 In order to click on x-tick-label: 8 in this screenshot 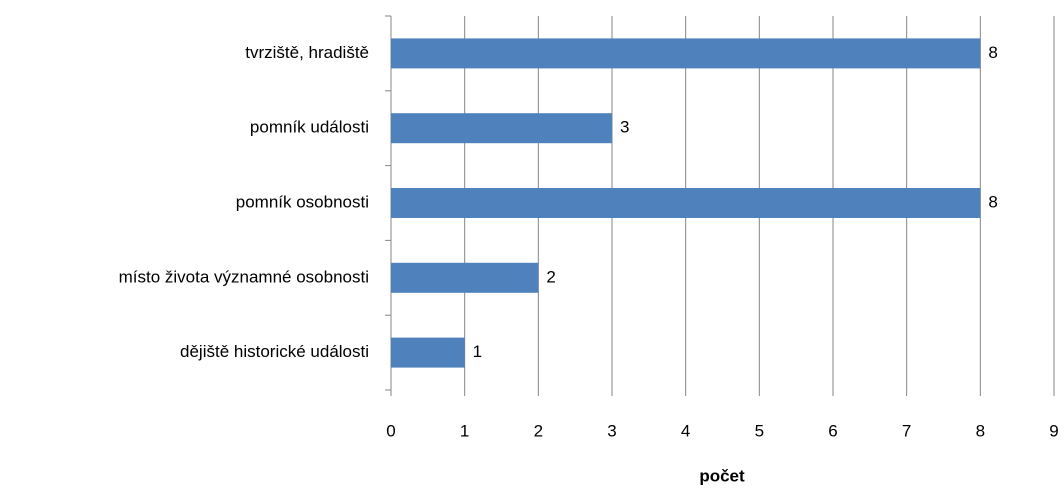, I will do `click(980, 430)`.